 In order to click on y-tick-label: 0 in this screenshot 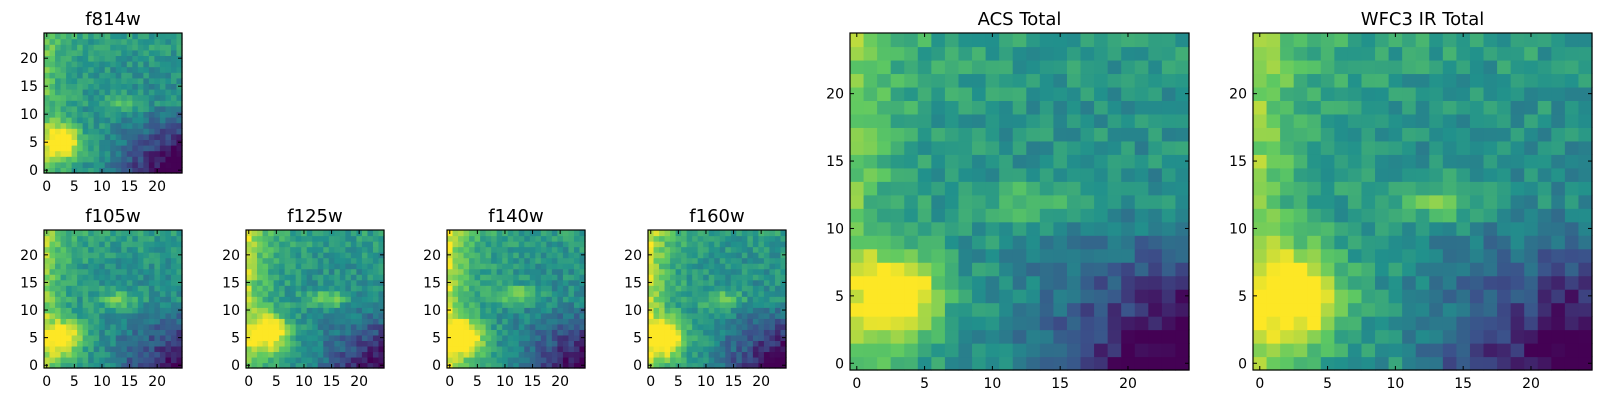, I will do `click(637, 366)`.